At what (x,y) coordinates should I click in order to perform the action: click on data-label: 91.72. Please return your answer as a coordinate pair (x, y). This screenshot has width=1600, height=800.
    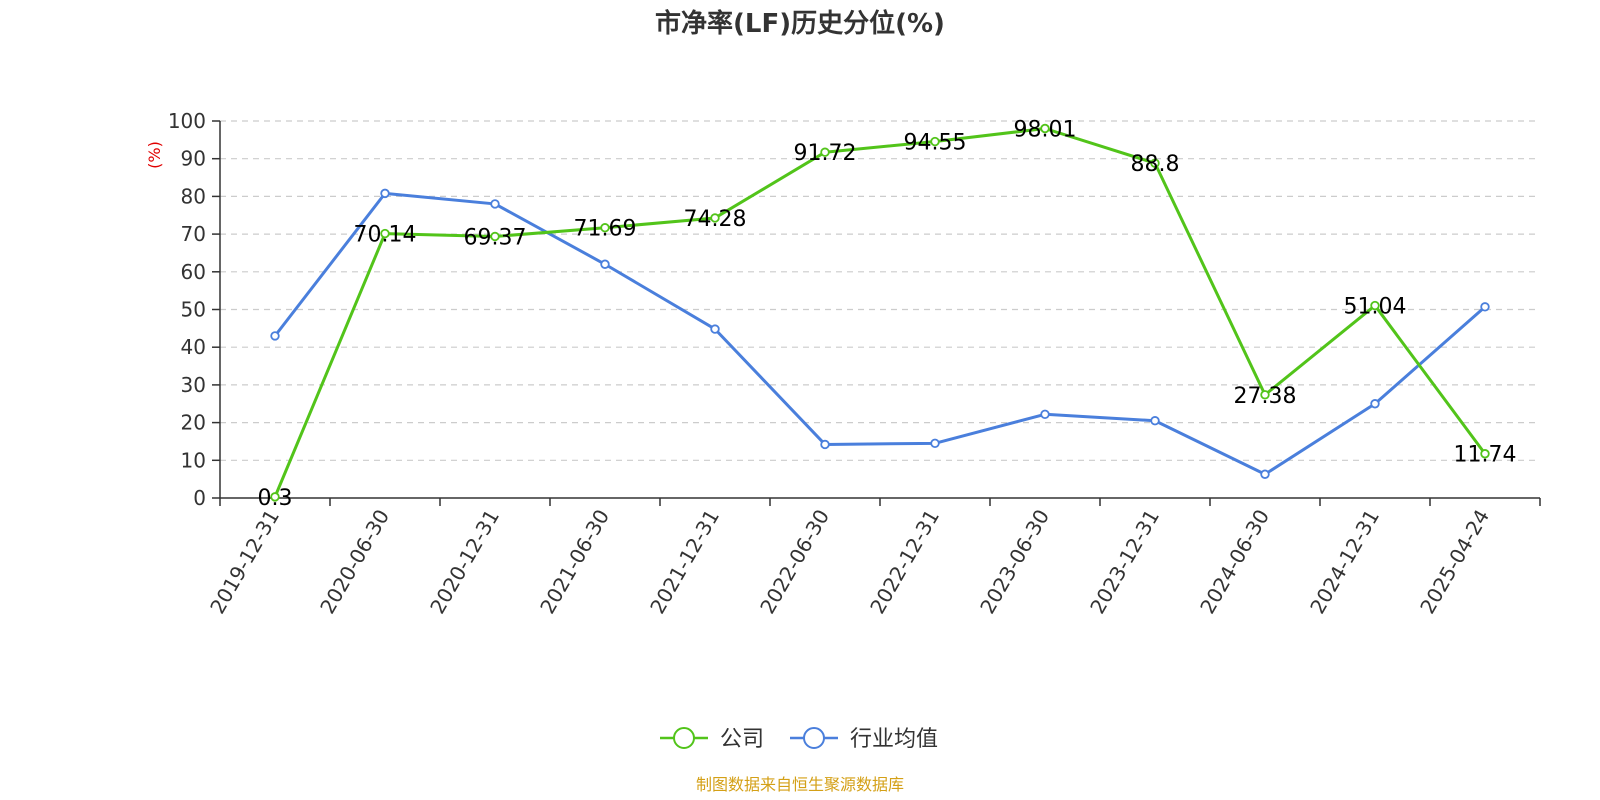
    Looking at the image, I should click on (825, 153).